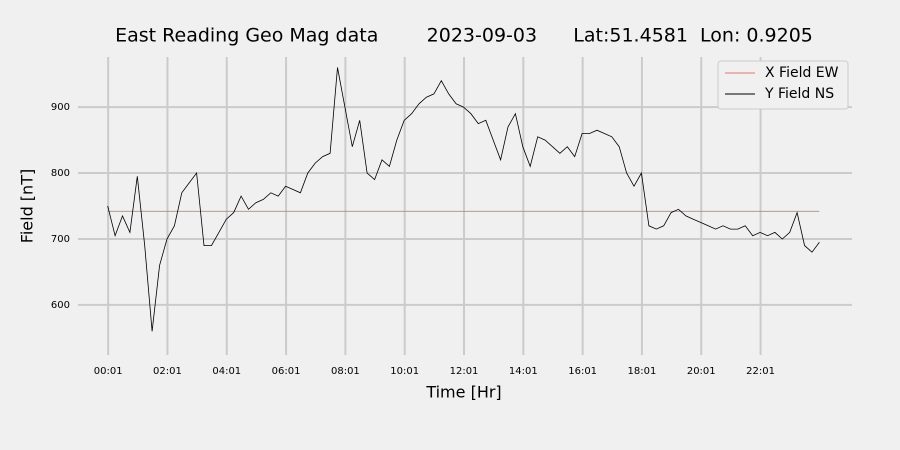 This screenshot has width=900, height=450. Describe the element at coordinates (60, 107) in the screenshot. I see `y-tick-label: 900` at that location.